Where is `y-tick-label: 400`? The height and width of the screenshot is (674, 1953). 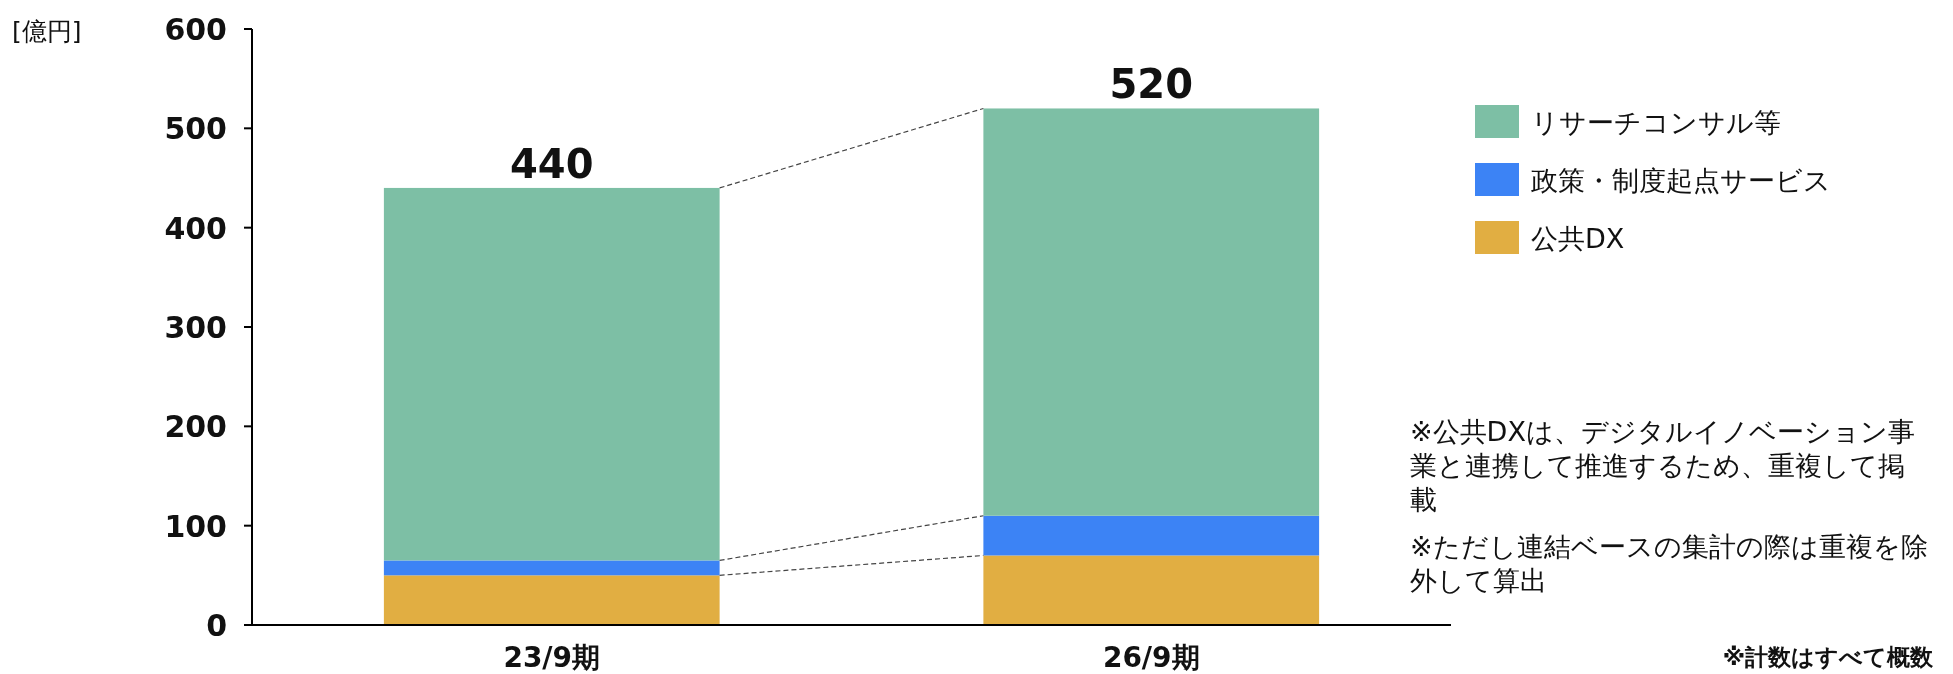 y-tick-label: 400 is located at coordinates (195, 228).